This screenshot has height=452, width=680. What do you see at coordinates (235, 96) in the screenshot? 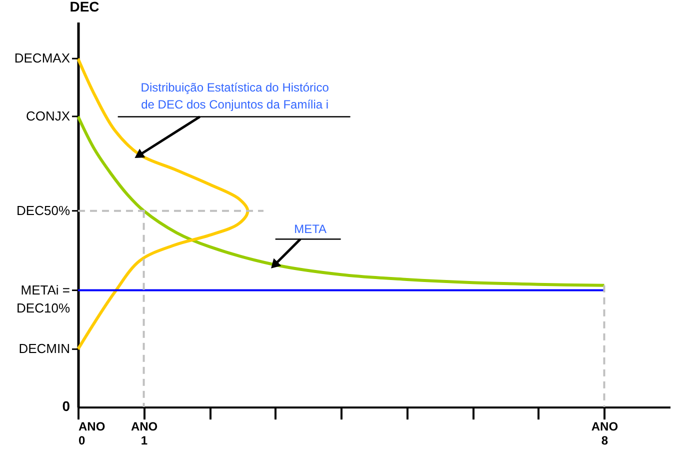
I see `annotation: Distribuição Estatística do Histórico de DEC dos Conjuntos da Família i` at bounding box center [235, 96].